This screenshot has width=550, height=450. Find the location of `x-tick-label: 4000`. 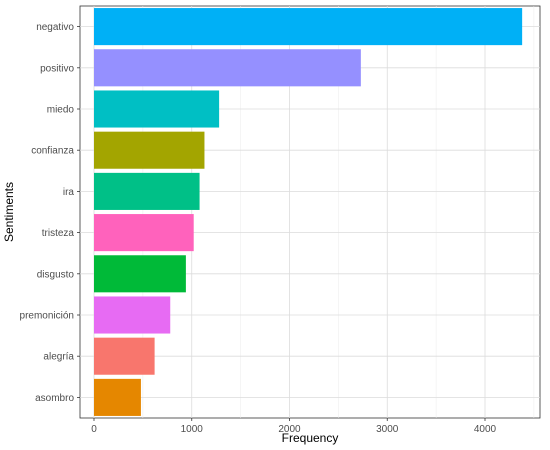

x-tick-label: 4000 is located at coordinates (485, 429).